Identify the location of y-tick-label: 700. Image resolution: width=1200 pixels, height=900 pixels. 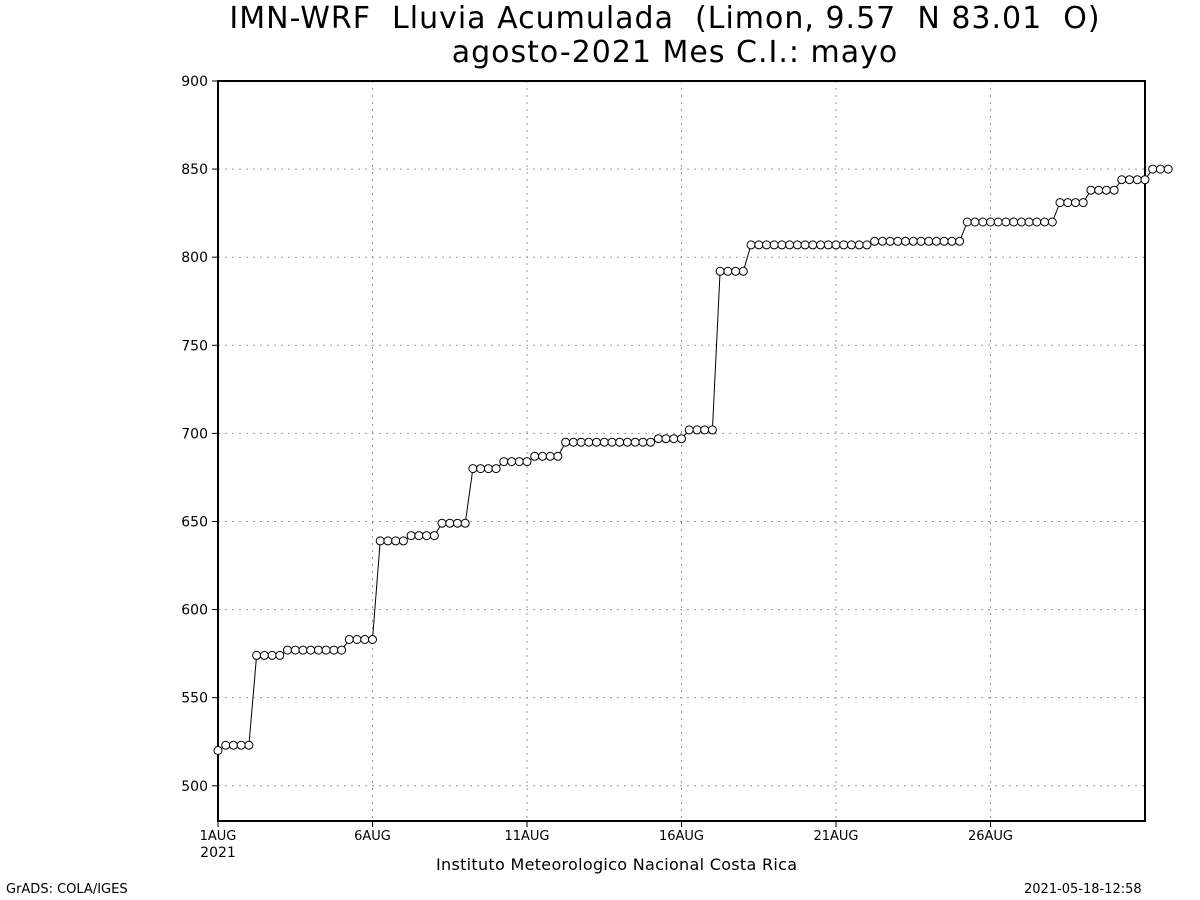
(194, 434).